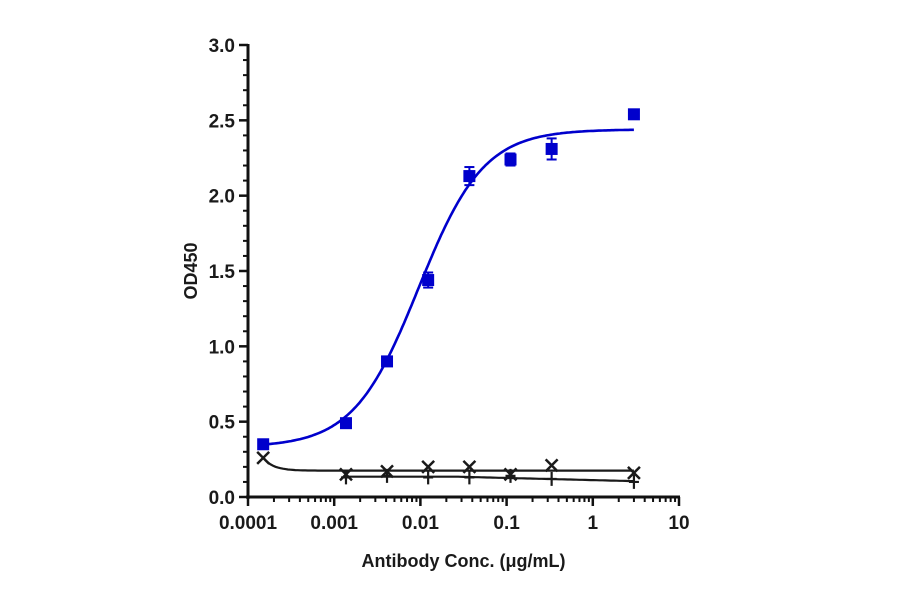 The height and width of the screenshot is (594, 900). What do you see at coordinates (222, 121) in the screenshot?
I see `y-tick-label: 2.5` at bounding box center [222, 121].